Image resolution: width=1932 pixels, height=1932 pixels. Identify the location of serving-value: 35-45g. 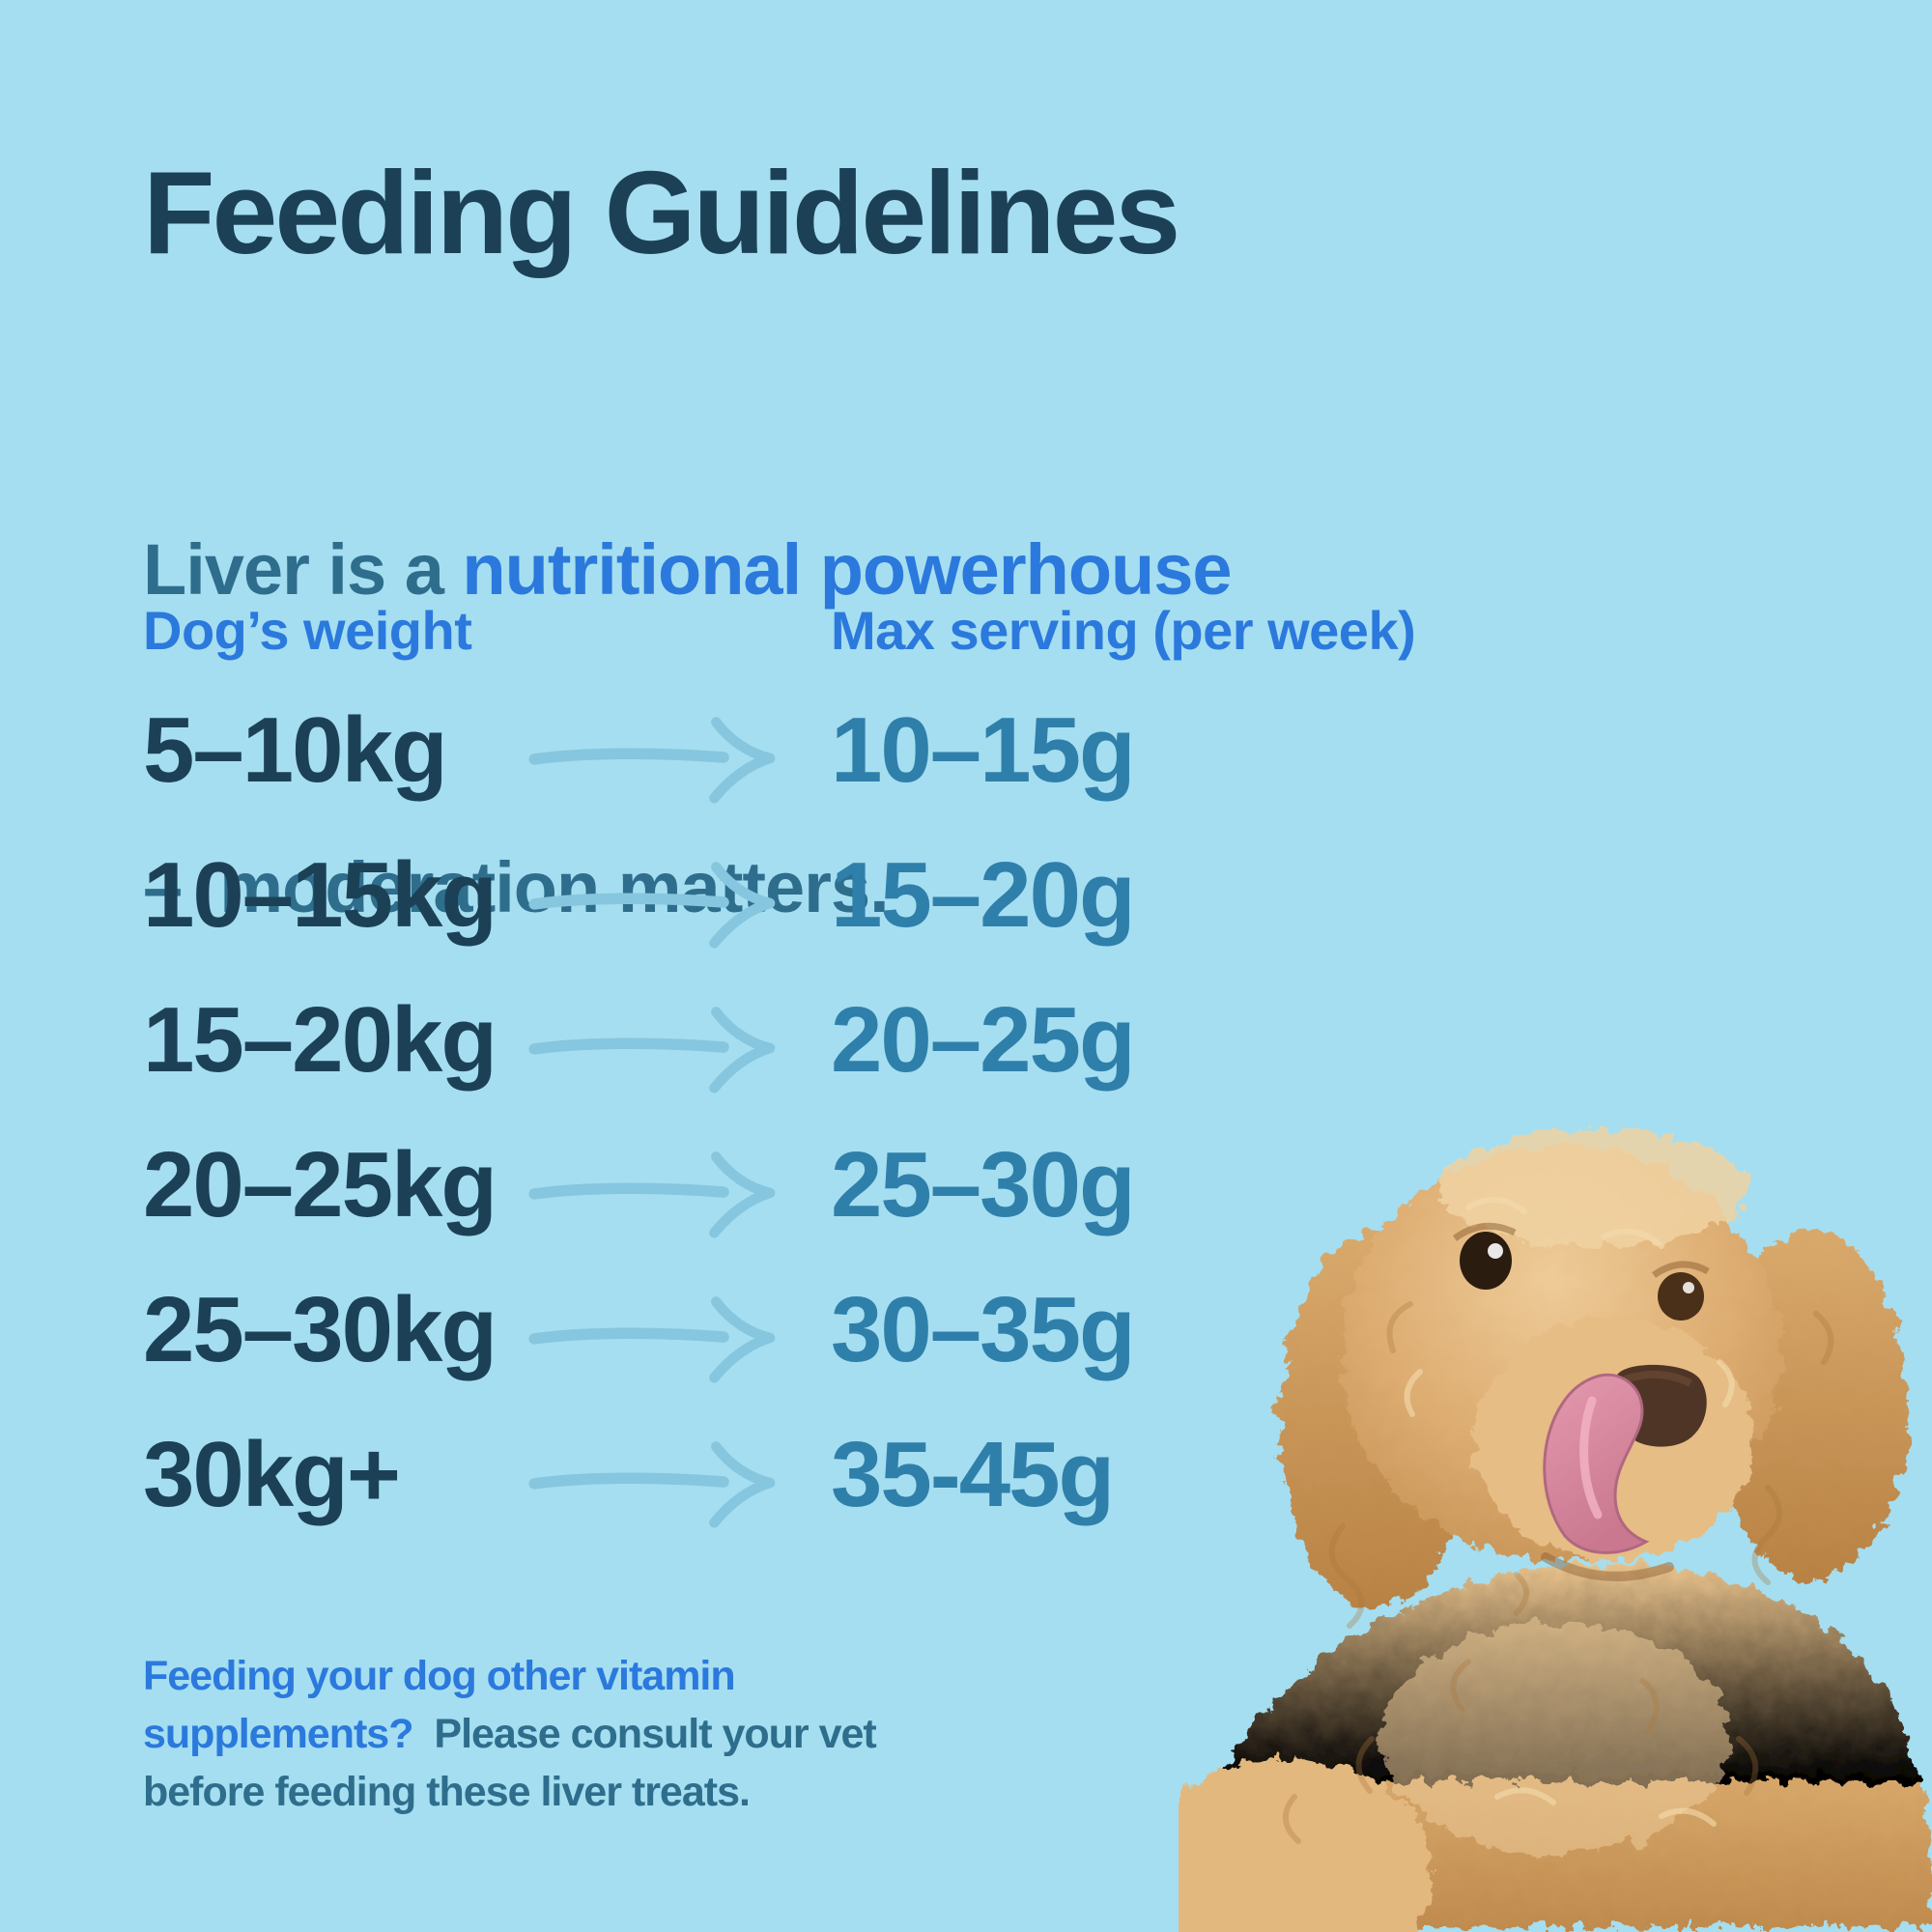
(973, 1474).